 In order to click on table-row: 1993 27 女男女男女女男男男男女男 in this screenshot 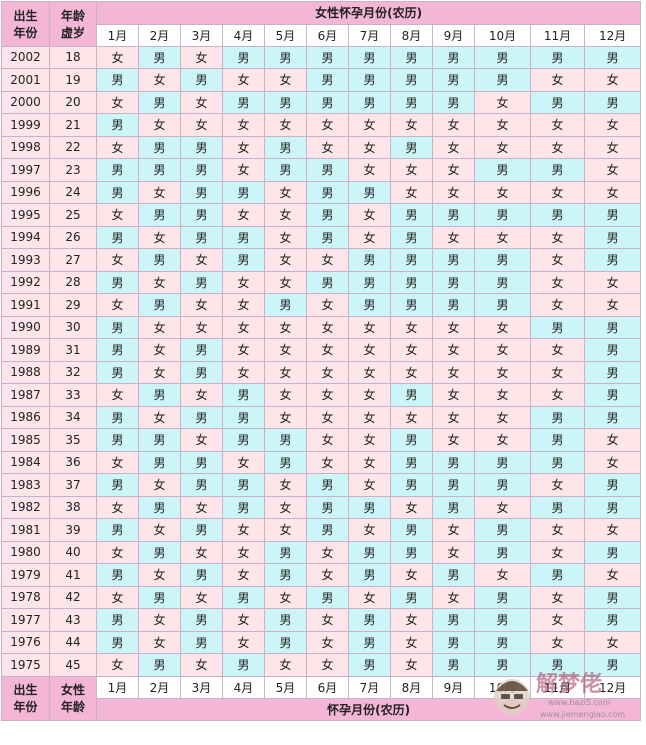, I will do `click(321, 260)`.